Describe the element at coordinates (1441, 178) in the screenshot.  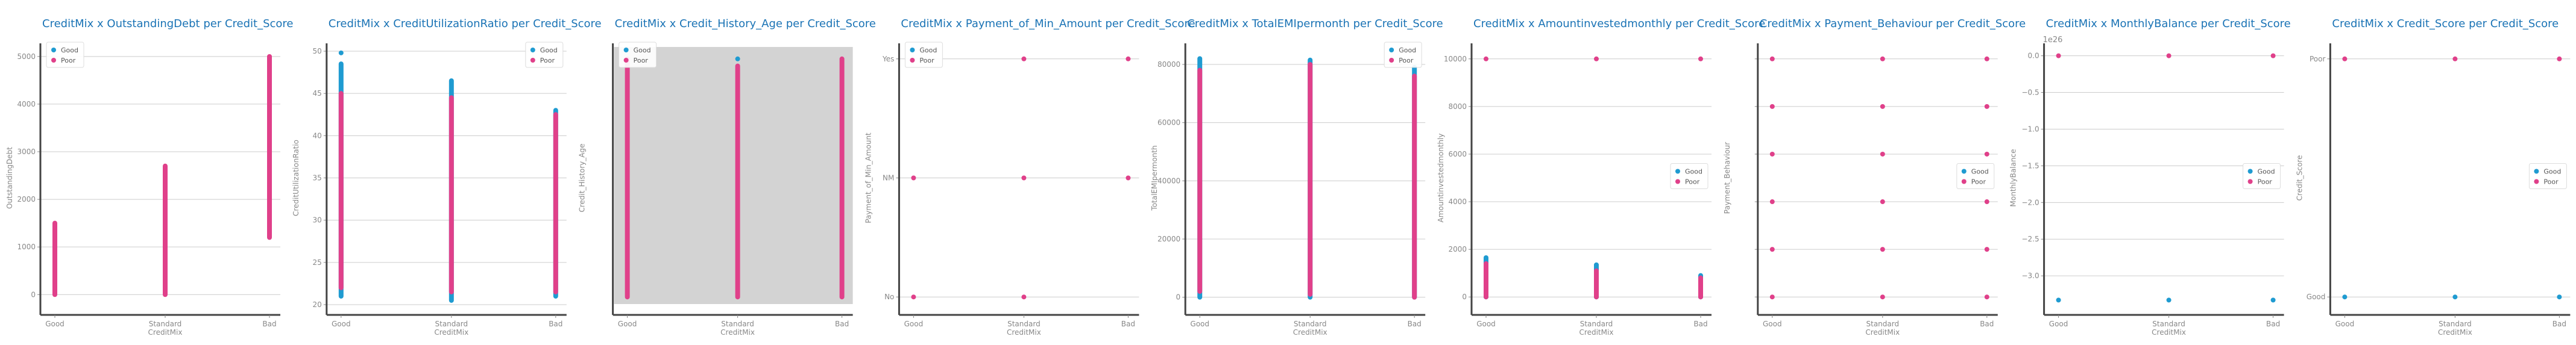
I see `y-axis-label: Amountinvestedmonthly` at that location.